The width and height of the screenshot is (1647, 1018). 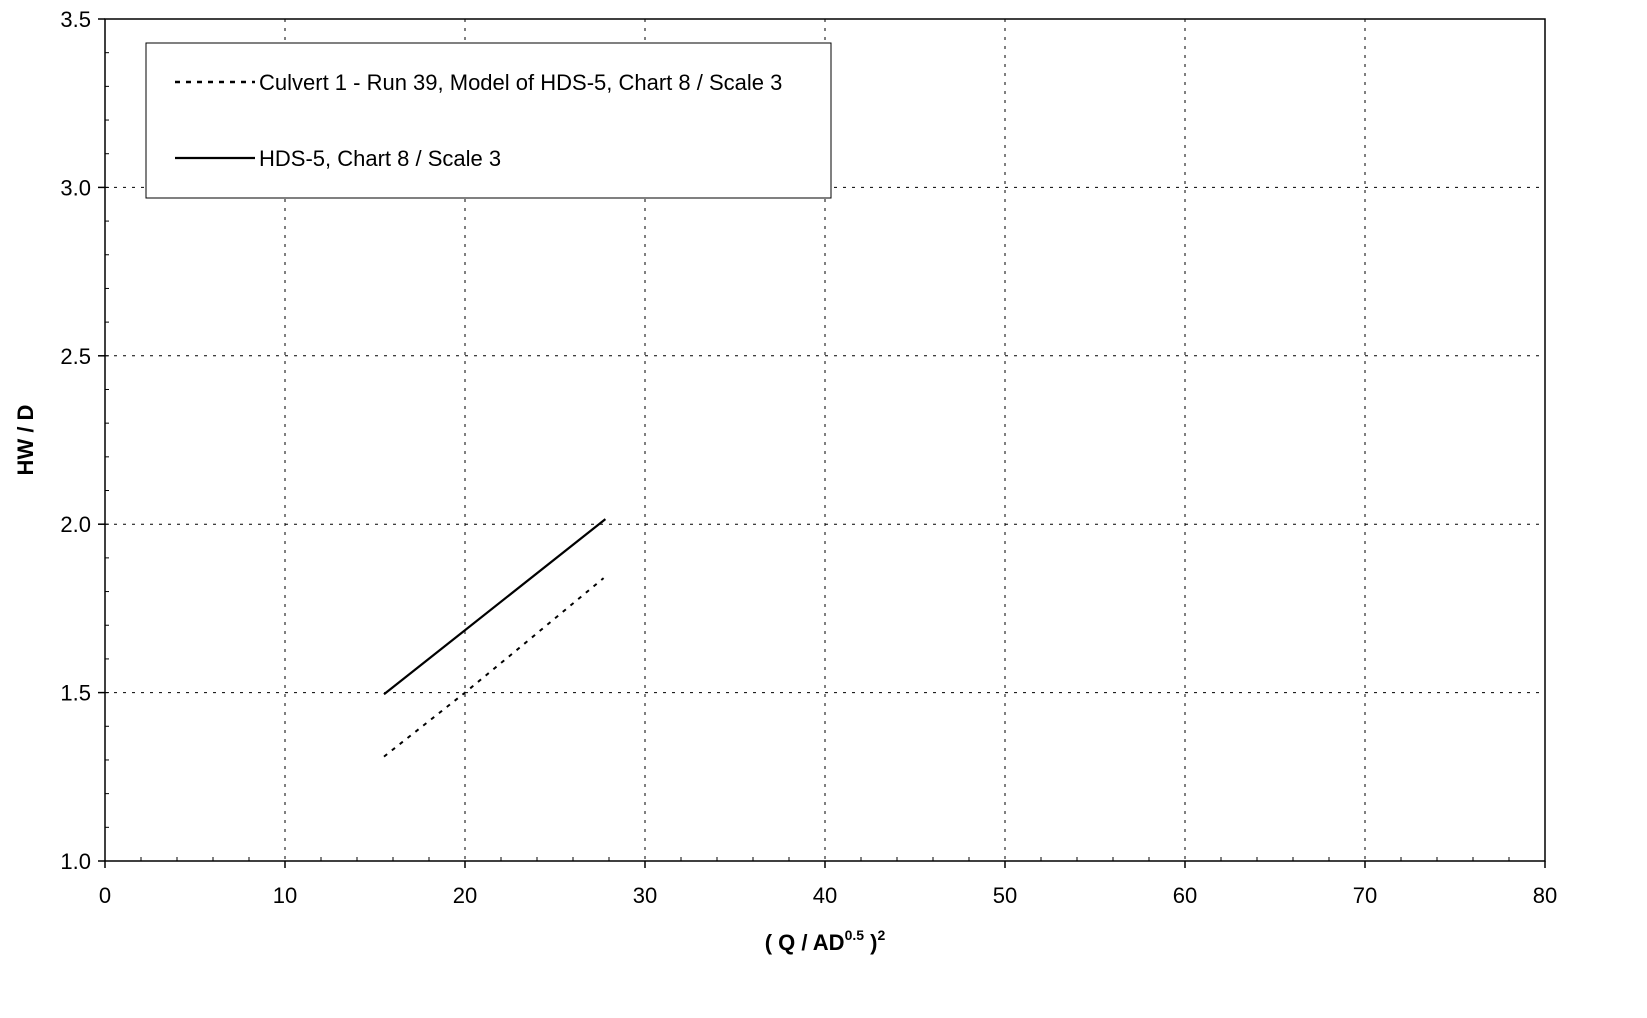 I want to click on y-axis-title: HW / D, so click(x=25, y=440).